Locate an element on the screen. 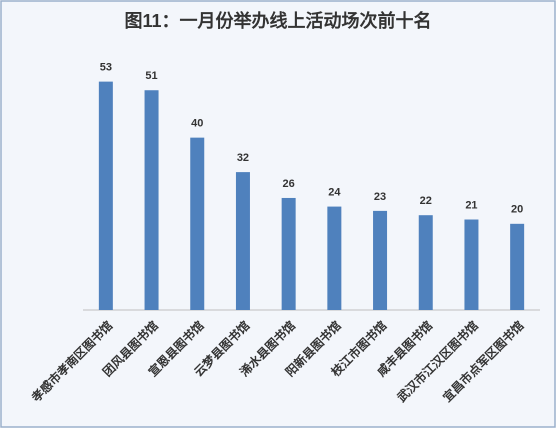 The image size is (556, 428). data-label: 20 is located at coordinates (517, 210).